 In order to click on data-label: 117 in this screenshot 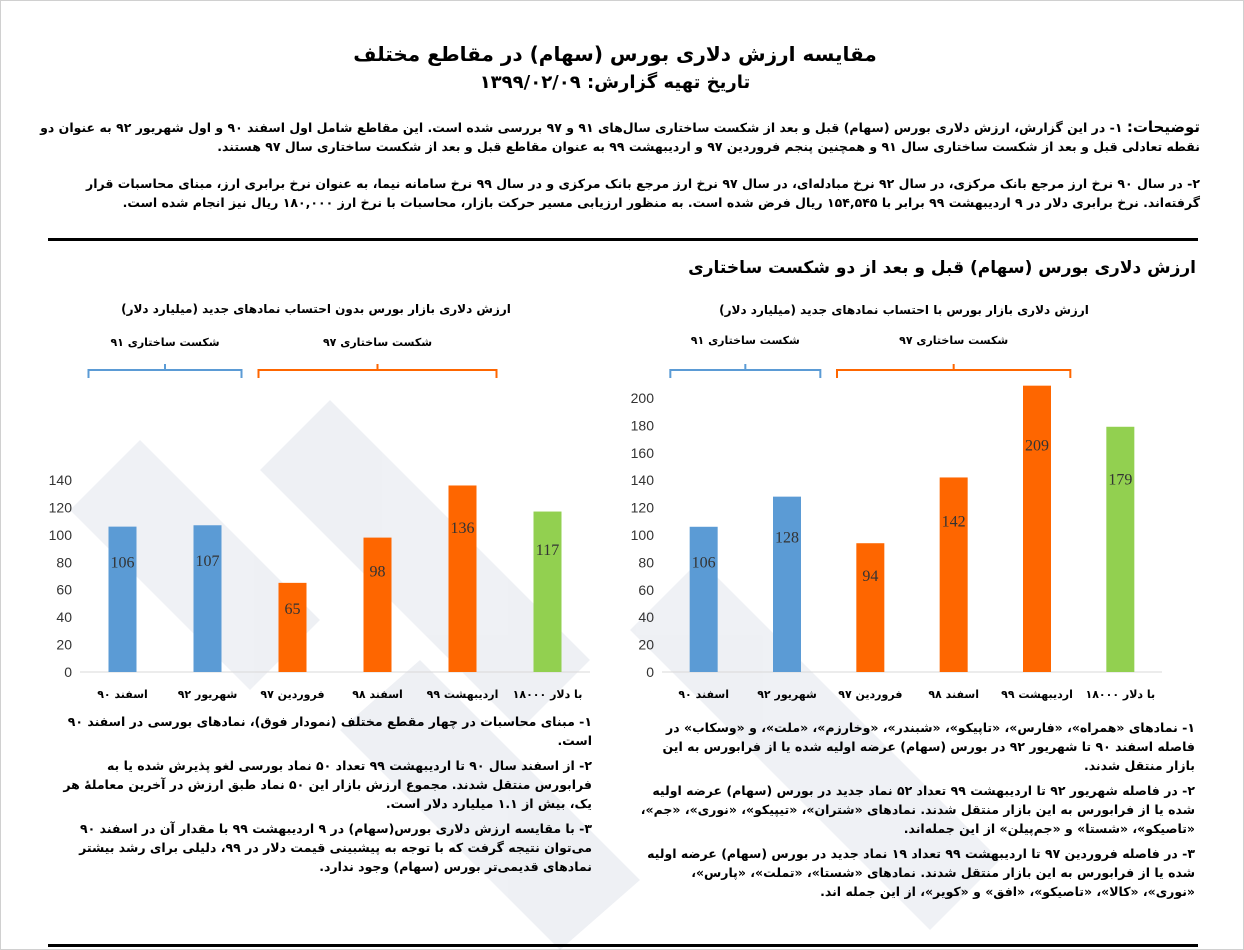, I will do `click(547, 550)`.